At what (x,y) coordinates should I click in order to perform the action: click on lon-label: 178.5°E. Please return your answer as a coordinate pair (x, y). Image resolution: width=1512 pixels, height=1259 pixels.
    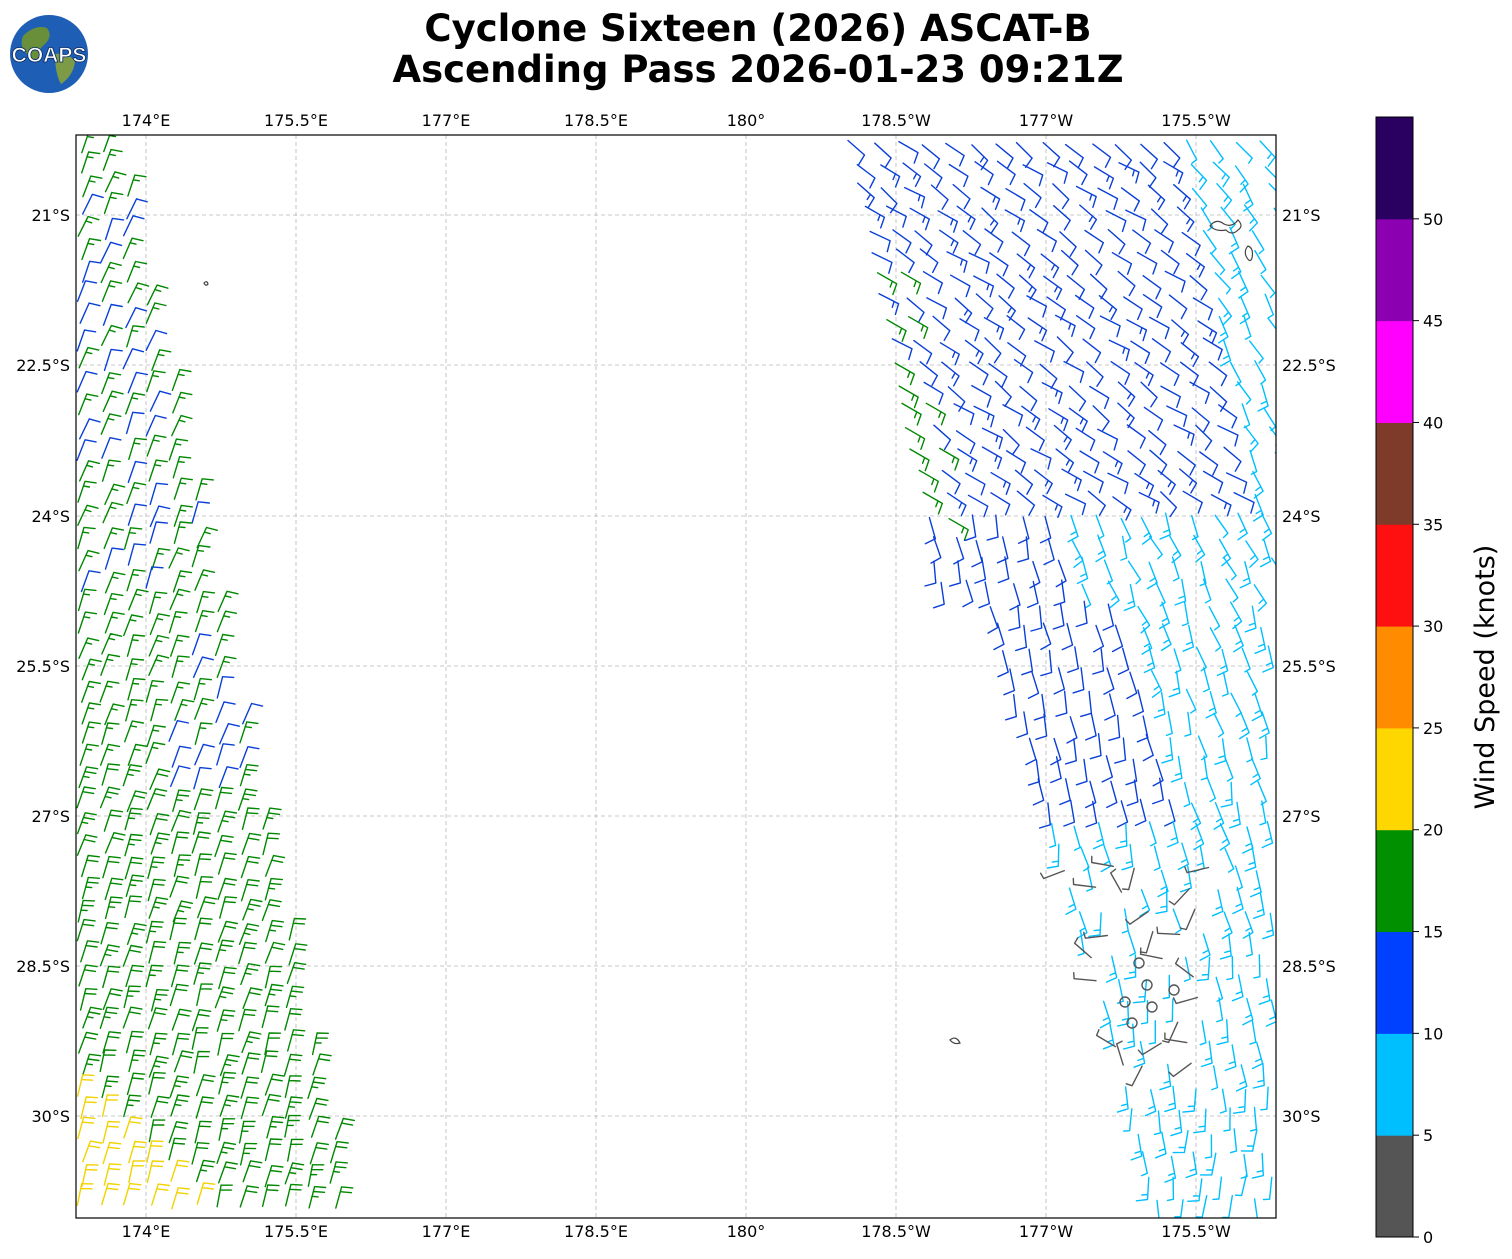
    Looking at the image, I should click on (596, 1231).